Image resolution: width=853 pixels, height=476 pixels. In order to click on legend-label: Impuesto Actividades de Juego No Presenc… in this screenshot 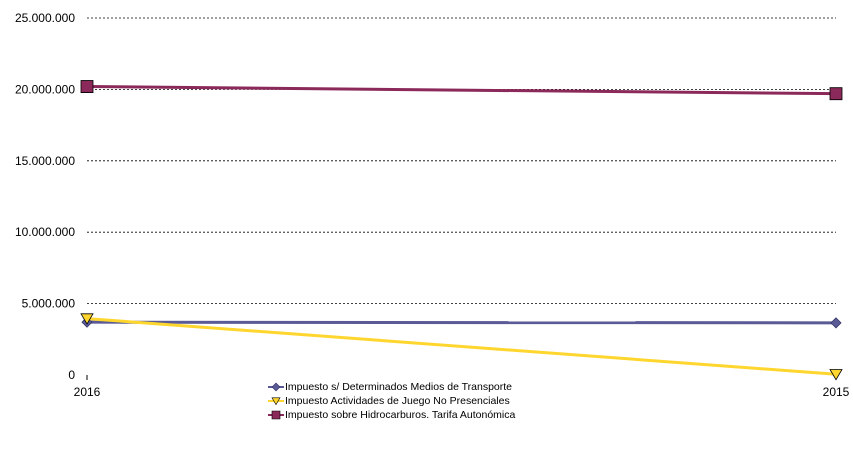, I will do `click(397, 401)`.